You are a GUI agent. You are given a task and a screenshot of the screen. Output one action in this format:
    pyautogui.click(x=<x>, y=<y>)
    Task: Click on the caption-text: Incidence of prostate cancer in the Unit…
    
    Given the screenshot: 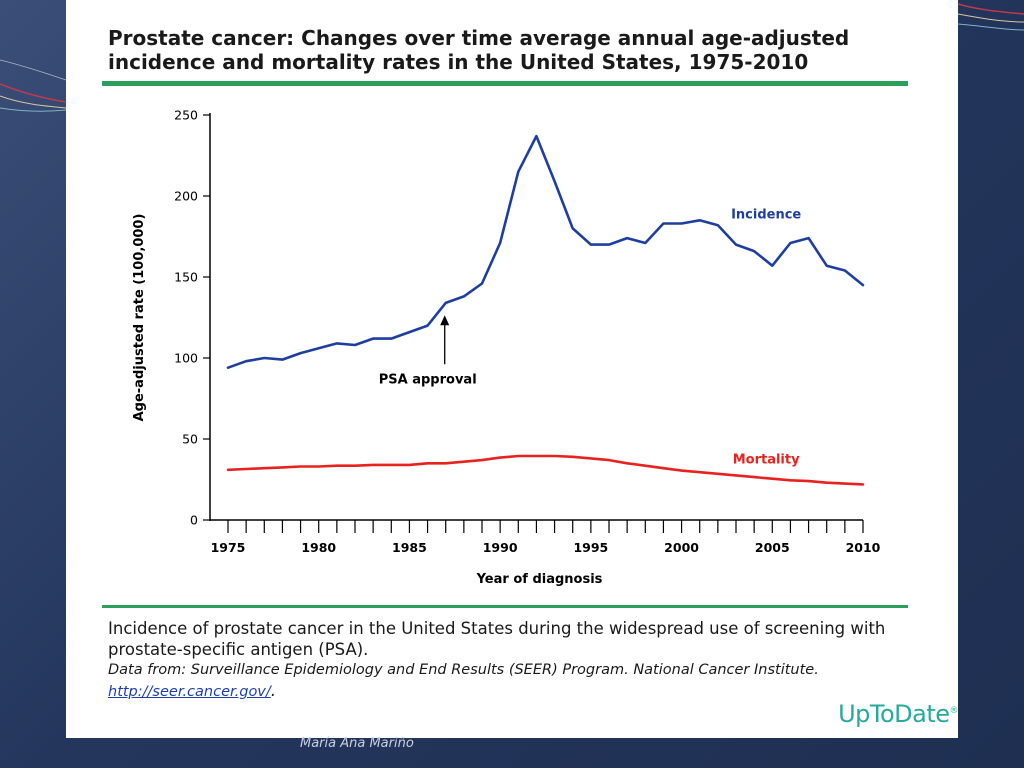 What is the action you would take?
    pyautogui.click(x=497, y=639)
    